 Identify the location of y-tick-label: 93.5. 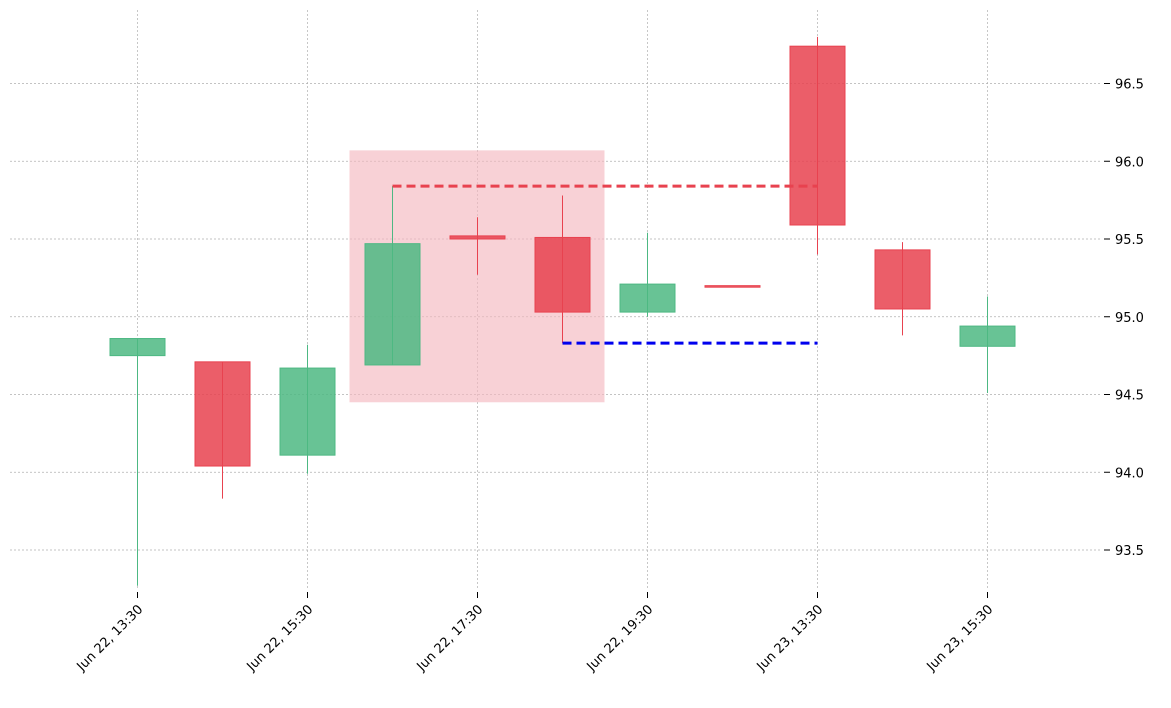
(1129, 551).